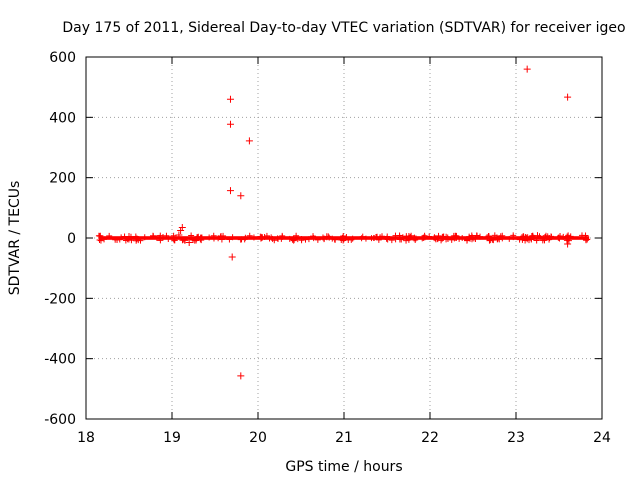 Image resolution: width=640 pixels, height=480 pixels. What do you see at coordinates (172, 438) in the screenshot?
I see `x-tick-label: 19` at bounding box center [172, 438].